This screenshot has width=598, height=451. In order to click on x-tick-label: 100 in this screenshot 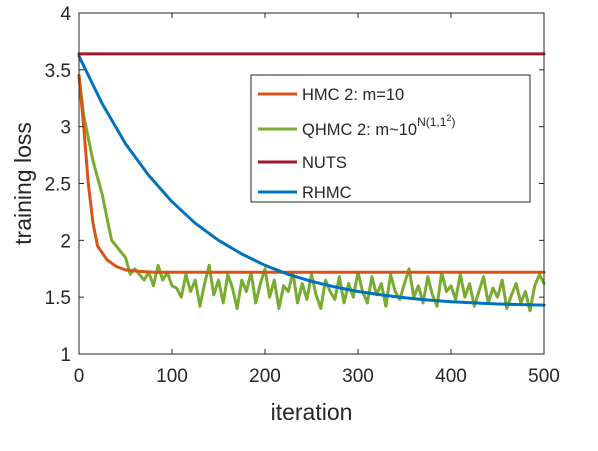, I will do `click(172, 376)`.